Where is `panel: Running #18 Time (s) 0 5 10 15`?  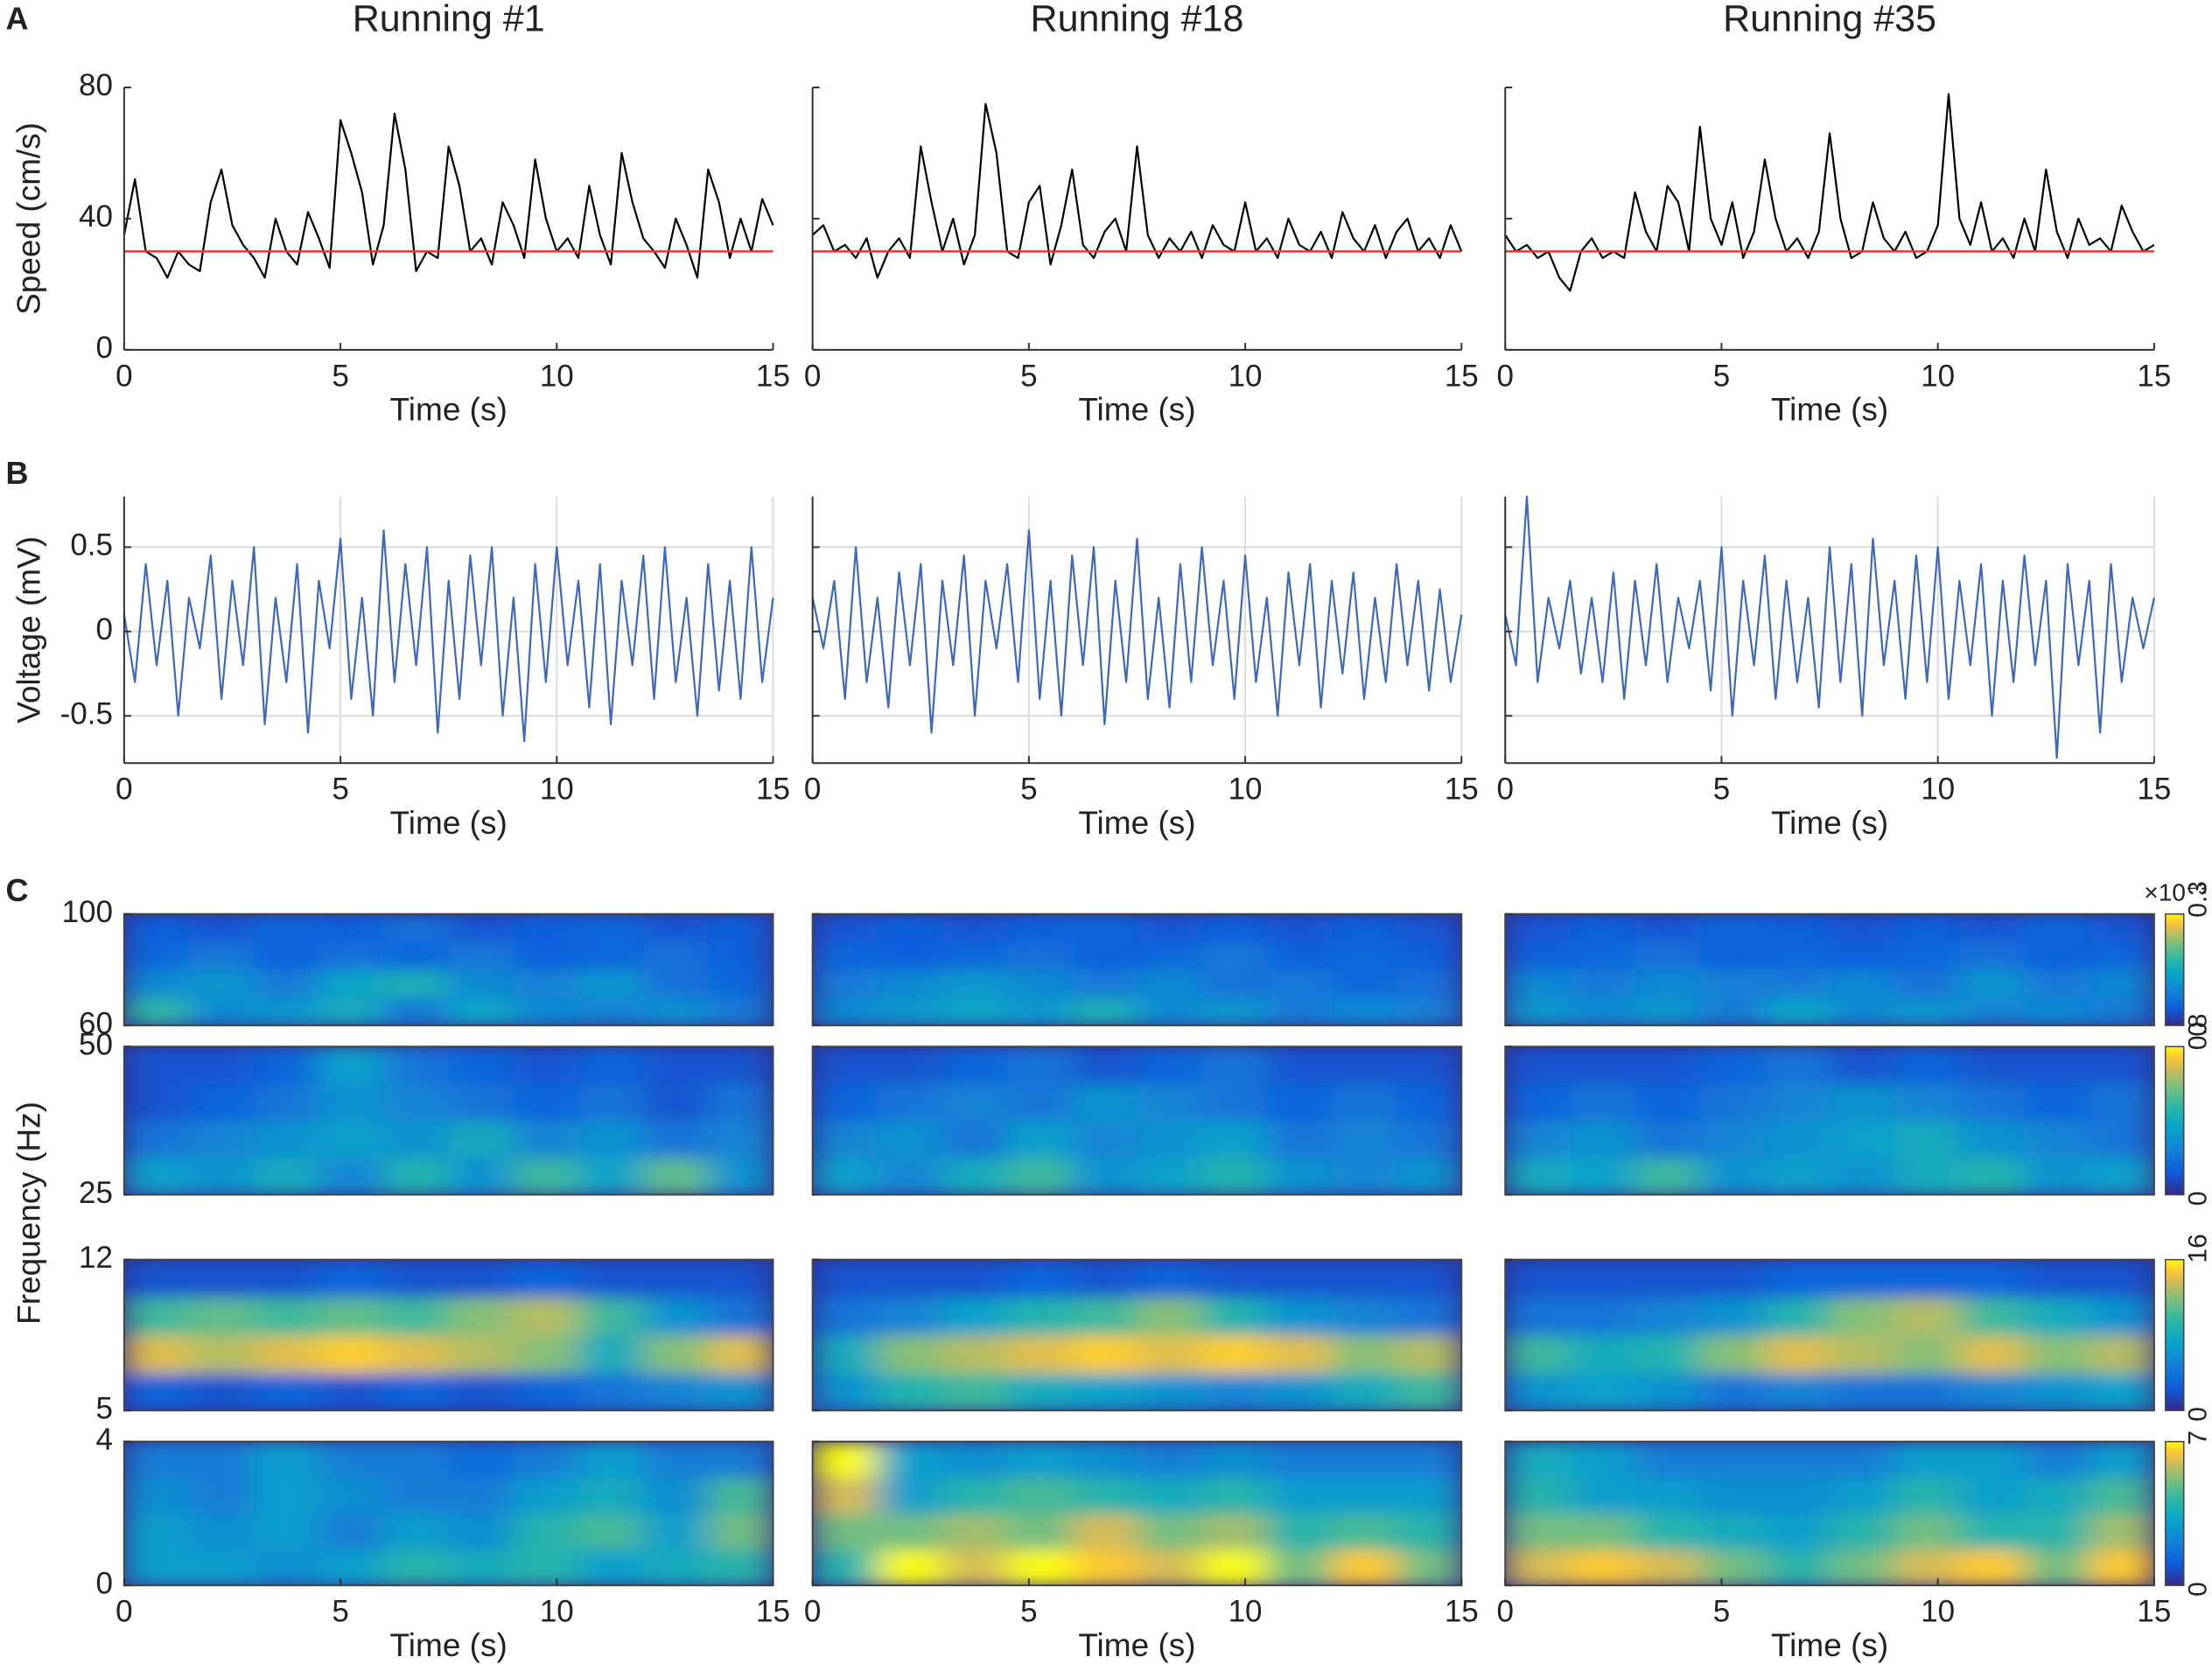 panel: Running #18 Time (s) 0 5 10 15 is located at coordinates (1141, 214).